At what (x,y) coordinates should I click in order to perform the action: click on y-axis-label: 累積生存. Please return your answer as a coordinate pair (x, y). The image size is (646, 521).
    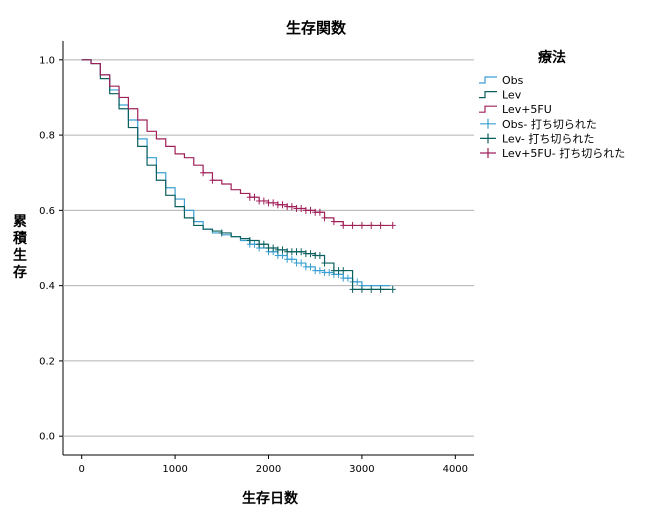
    Looking at the image, I should click on (20, 247).